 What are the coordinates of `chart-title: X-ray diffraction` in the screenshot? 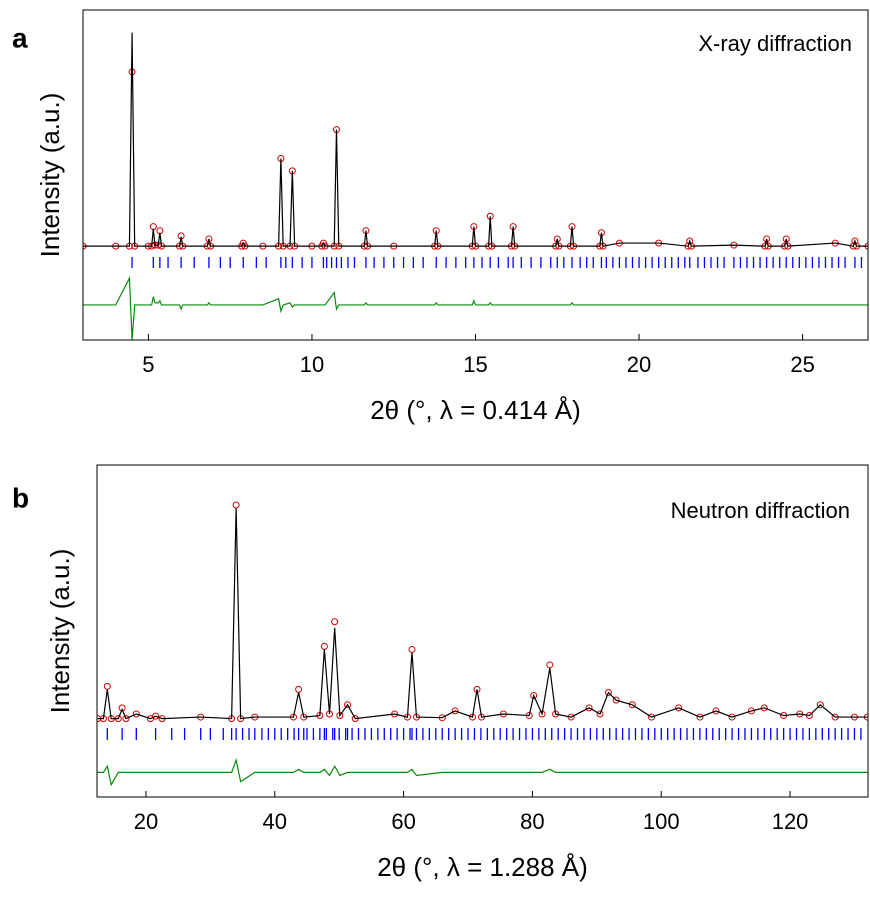 It's located at (775, 43).